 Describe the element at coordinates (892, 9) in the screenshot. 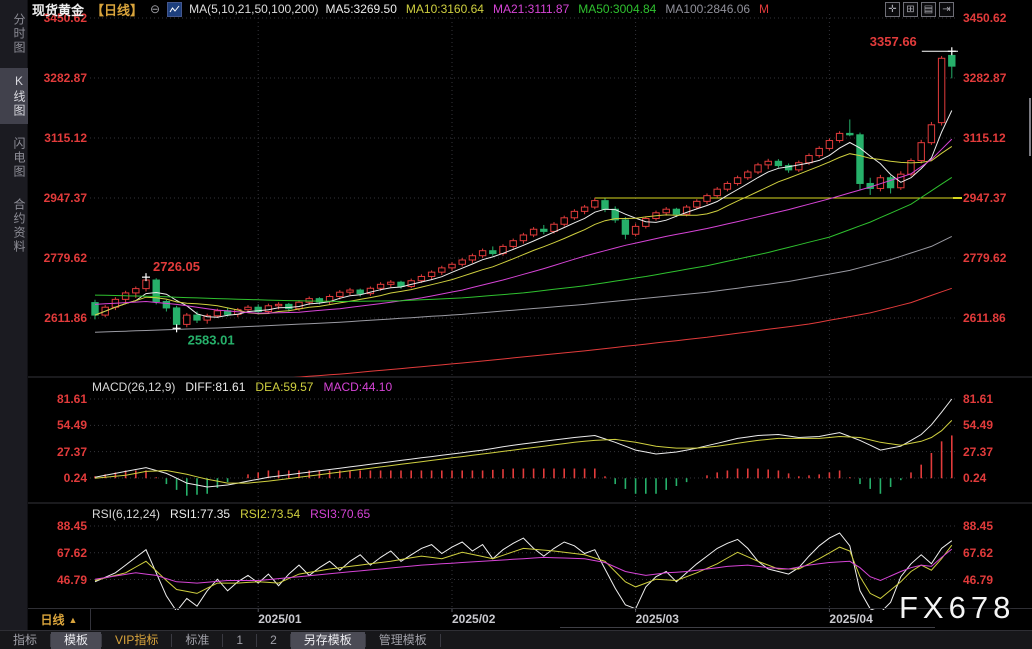

I see `crosshair-move-icon: ✛` at that location.